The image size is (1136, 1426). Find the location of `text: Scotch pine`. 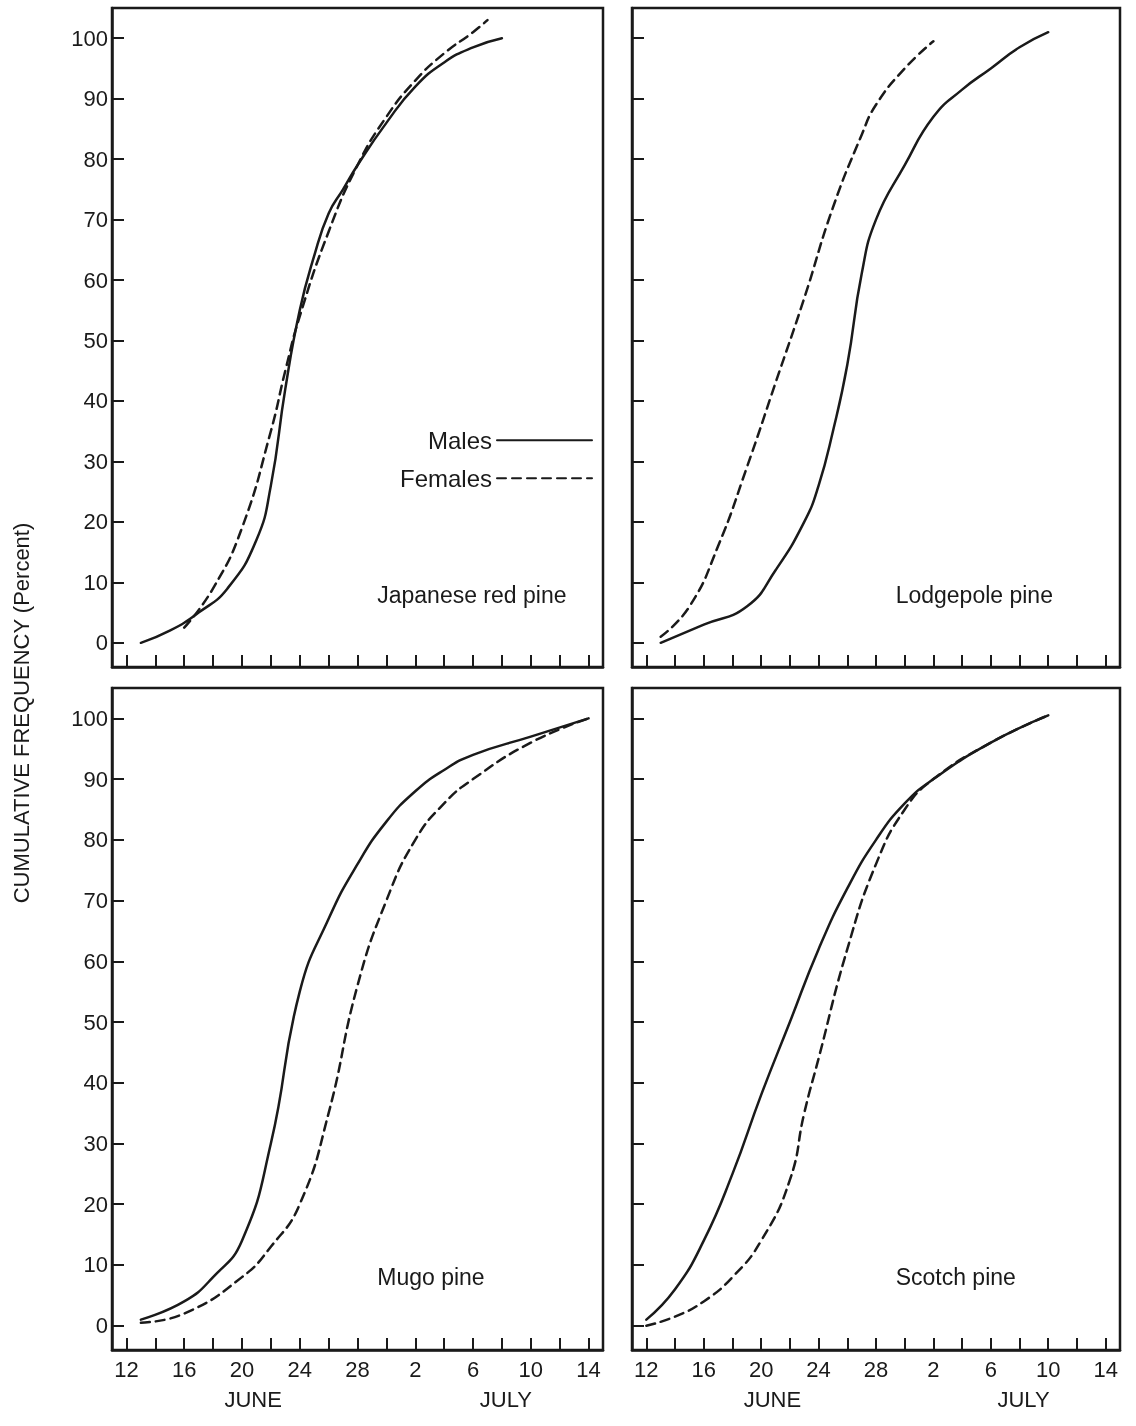

text: Scotch pine is located at coordinates (955, 1277).